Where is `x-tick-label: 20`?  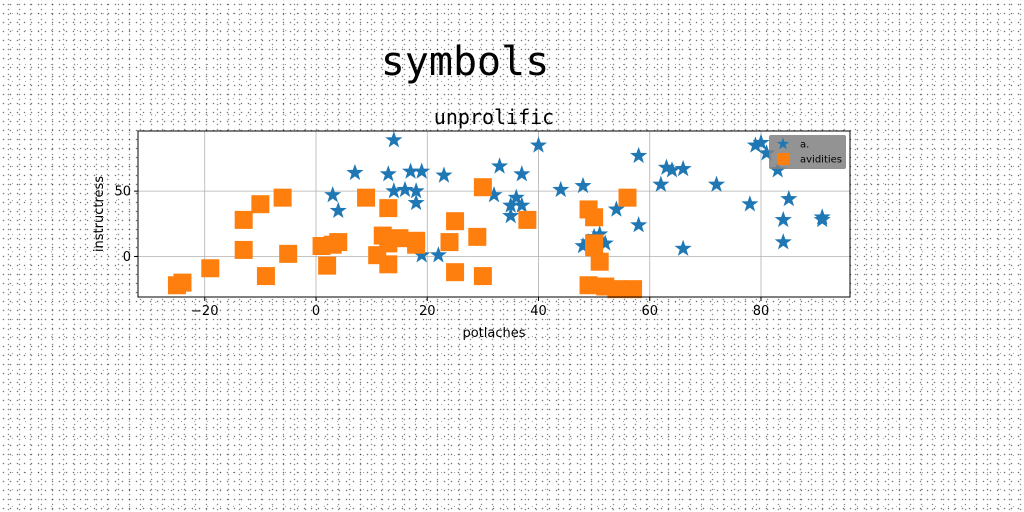 x-tick-label: 20 is located at coordinates (427, 311).